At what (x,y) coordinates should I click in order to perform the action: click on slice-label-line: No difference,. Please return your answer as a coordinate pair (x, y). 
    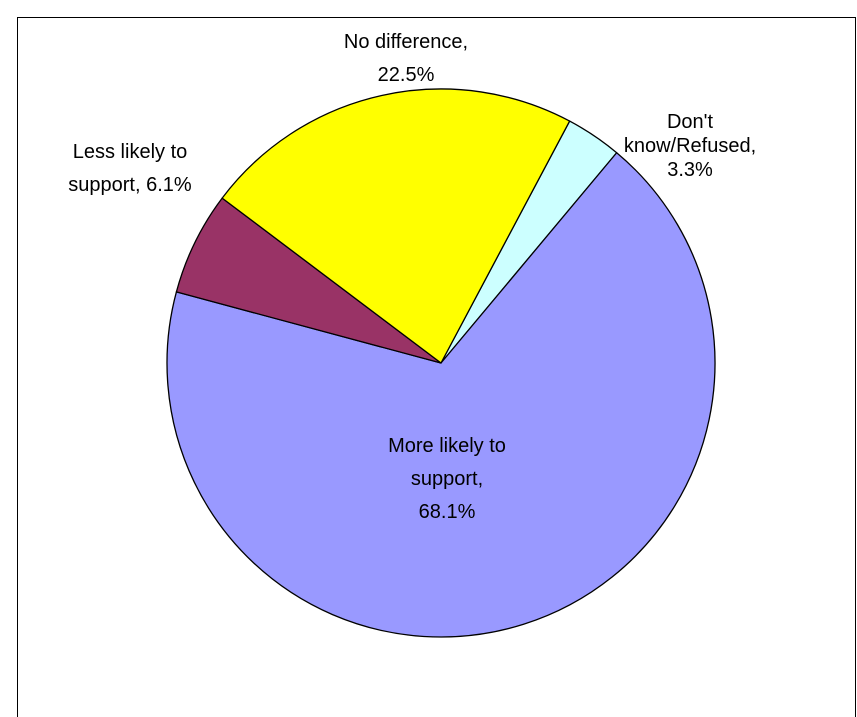
    Looking at the image, I should click on (406, 42).